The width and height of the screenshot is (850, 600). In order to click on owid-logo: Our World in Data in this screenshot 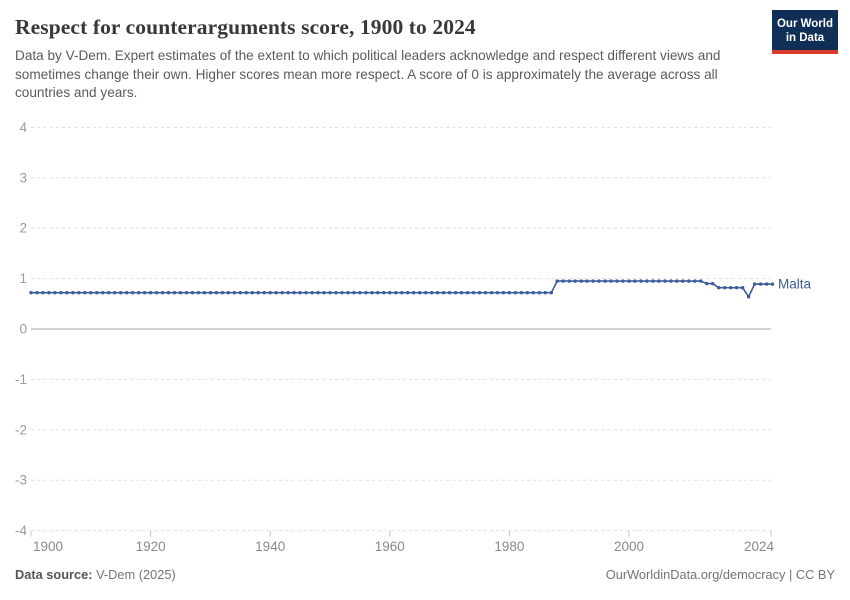, I will do `click(805, 32)`.